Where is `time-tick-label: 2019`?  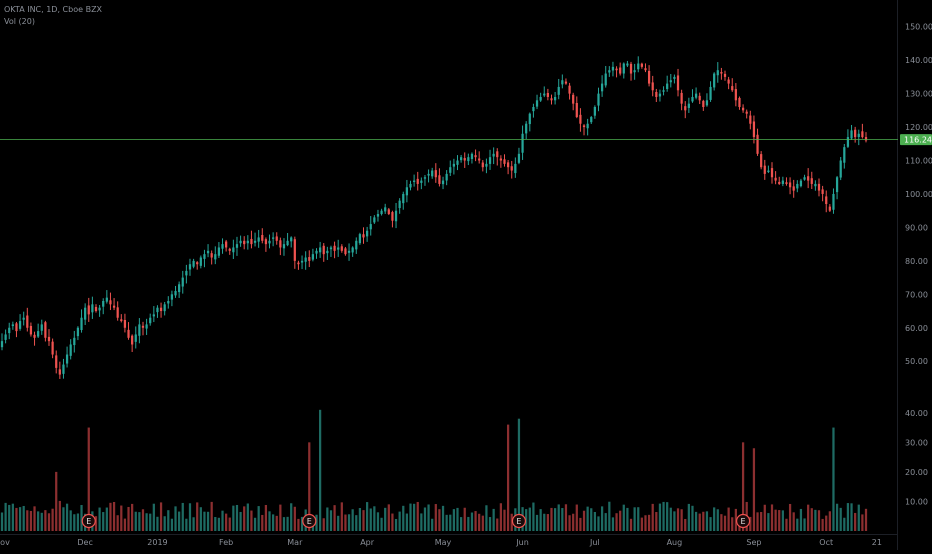 time-tick-label: 2019 is located at coordinates (157, 542).